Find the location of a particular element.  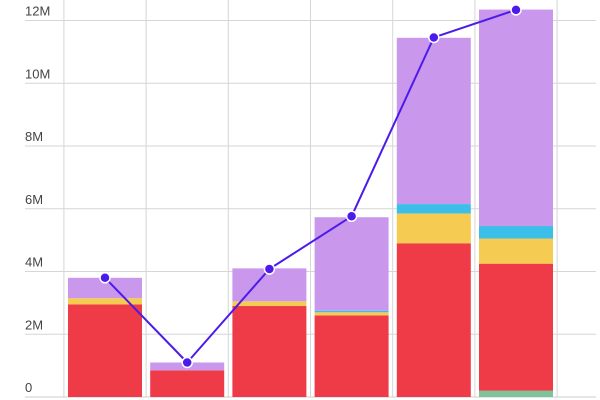

y-axis-labels: 0 2M 4M 6M 8M 10M 12M is located at coordinates (37, 199).